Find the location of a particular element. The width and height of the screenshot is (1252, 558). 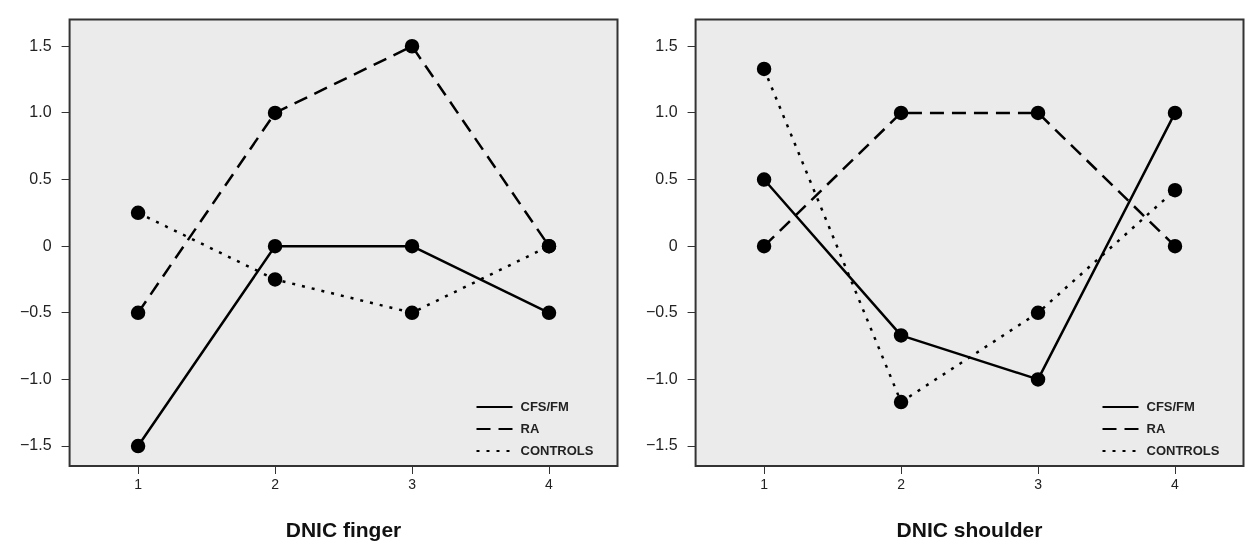

x-axis-title: DNIC finger is located at coordinates (343, 530).